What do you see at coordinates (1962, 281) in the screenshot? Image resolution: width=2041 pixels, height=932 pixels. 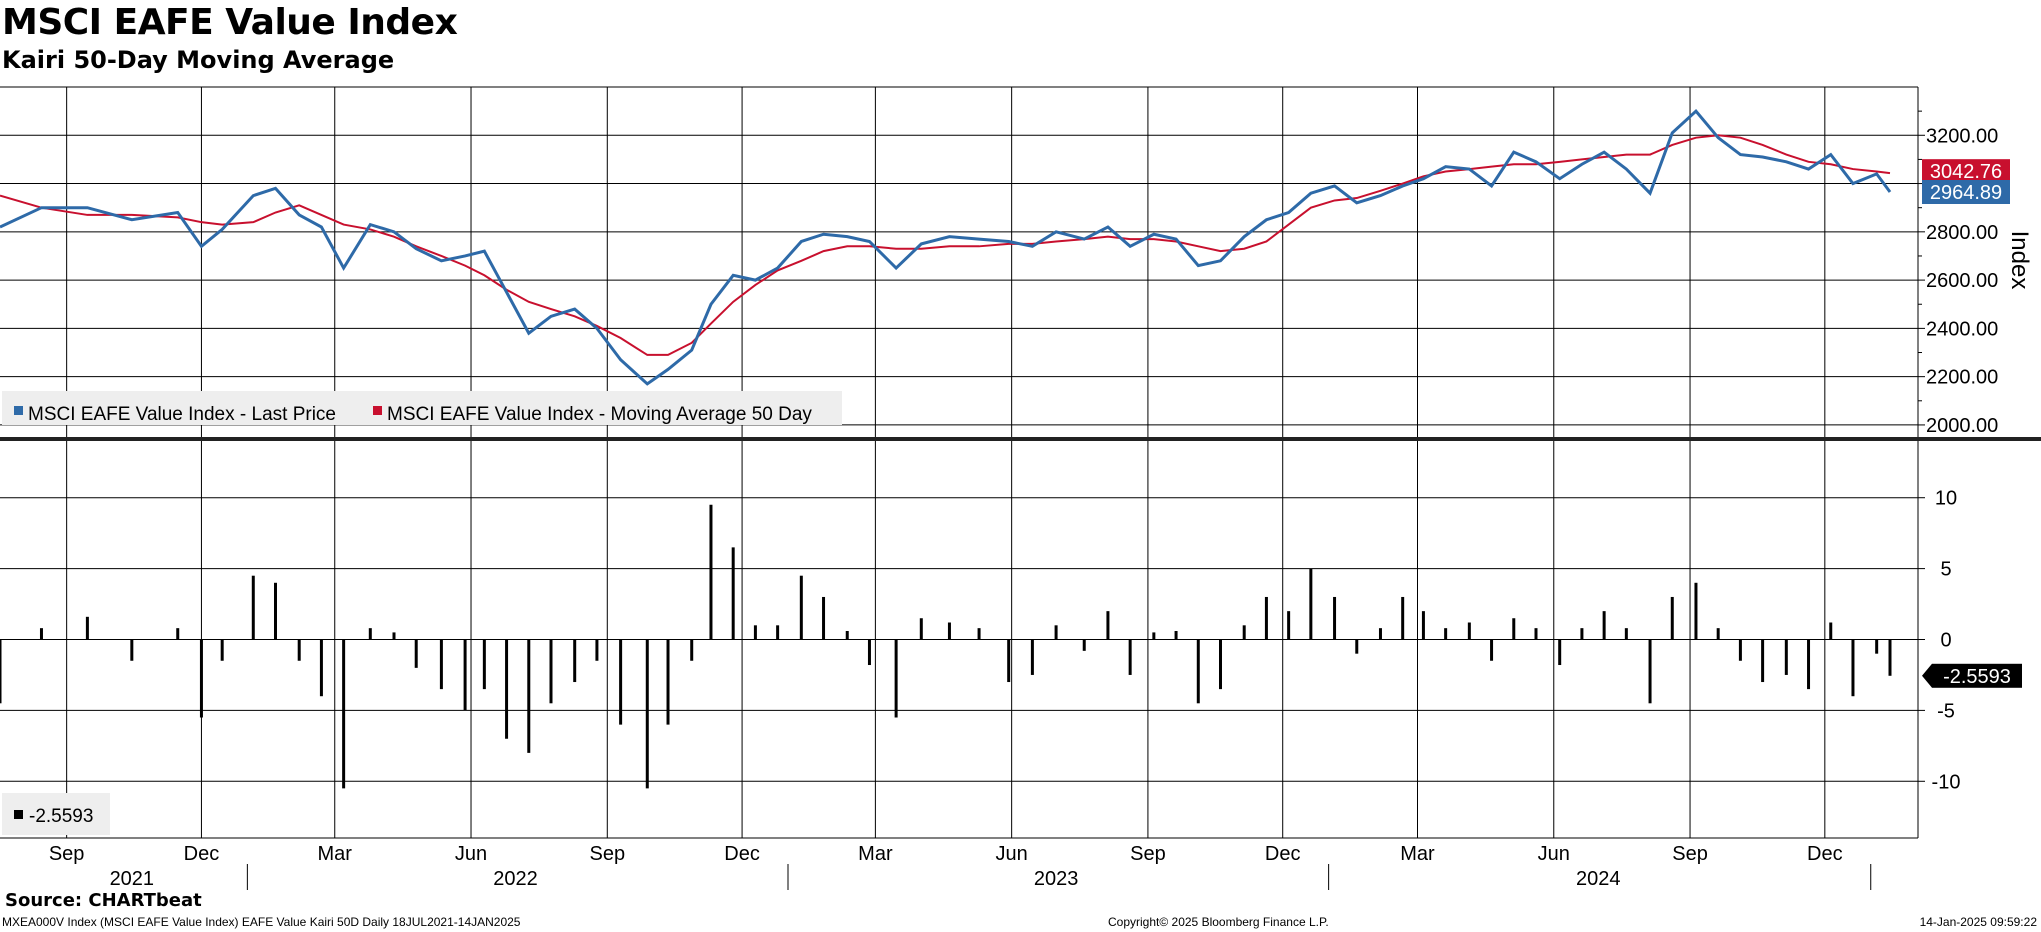 I see `price-ytick-label: 2600.00` at bounding box center [1962, 281].